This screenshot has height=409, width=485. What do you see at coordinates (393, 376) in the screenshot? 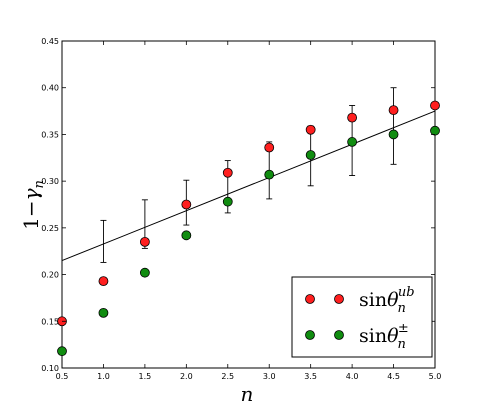
I see `x-tick-label: 4.5` at bounding box center [393, 376].